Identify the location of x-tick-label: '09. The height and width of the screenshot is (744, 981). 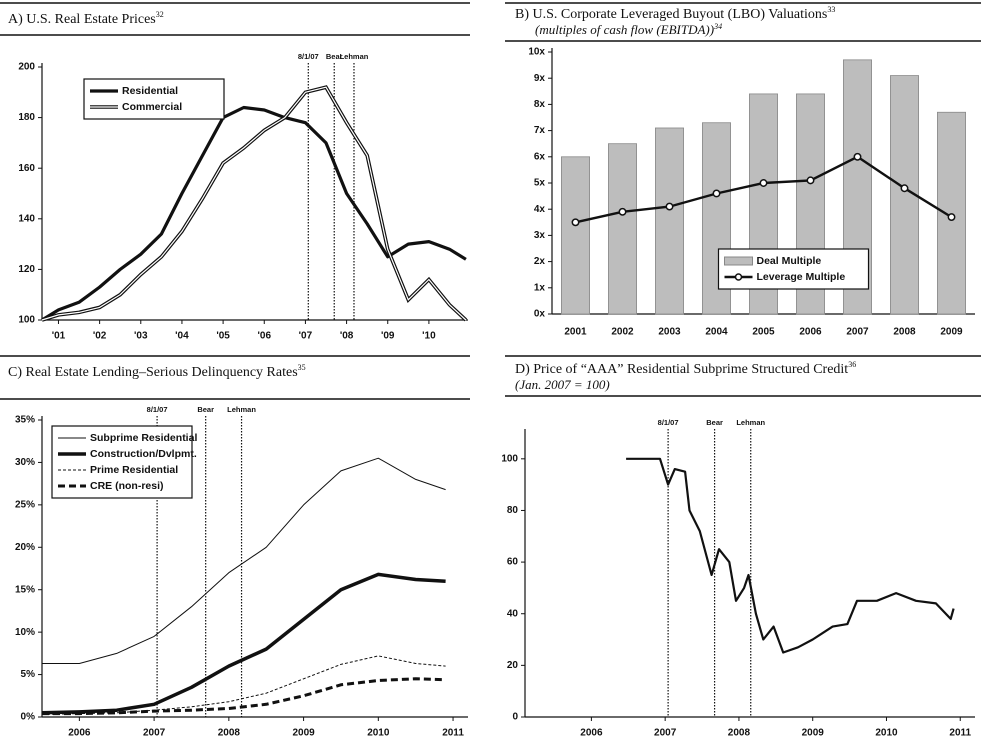
(388, 336).